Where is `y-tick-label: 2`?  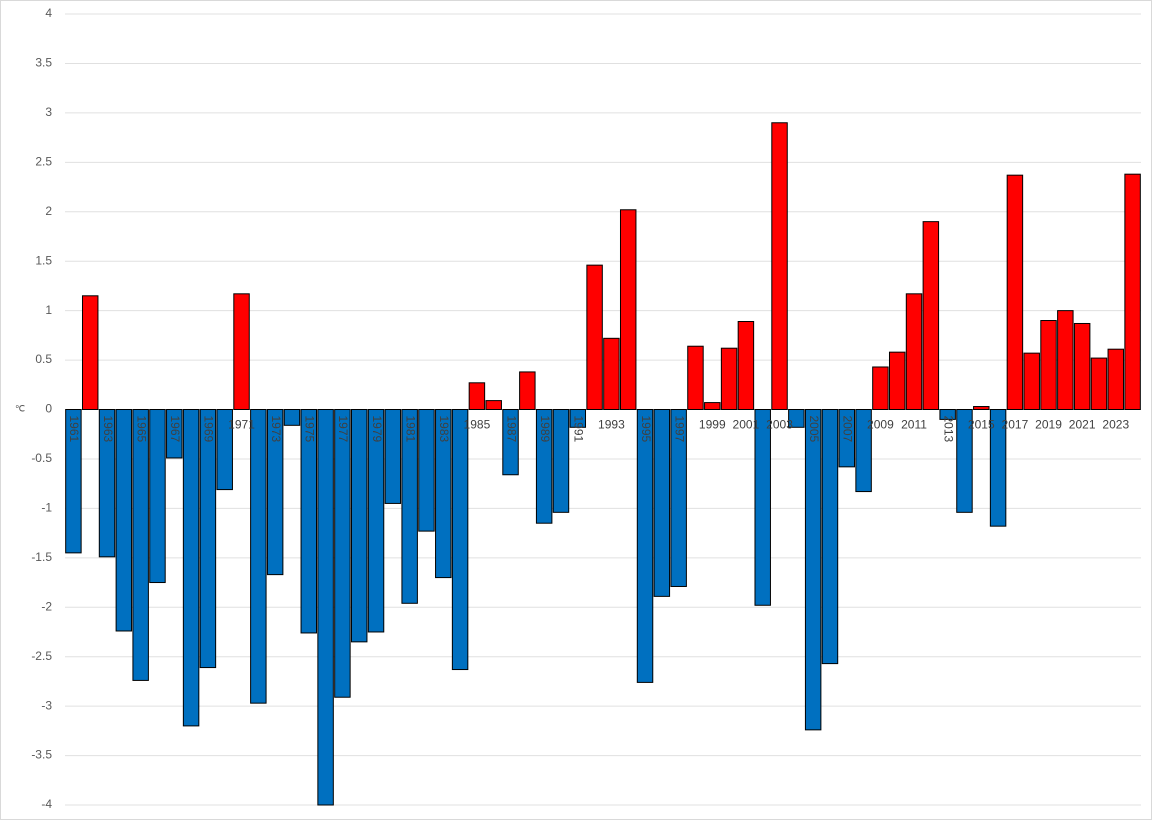
y-tick-label: 2 is located at coordinates (48, 211).